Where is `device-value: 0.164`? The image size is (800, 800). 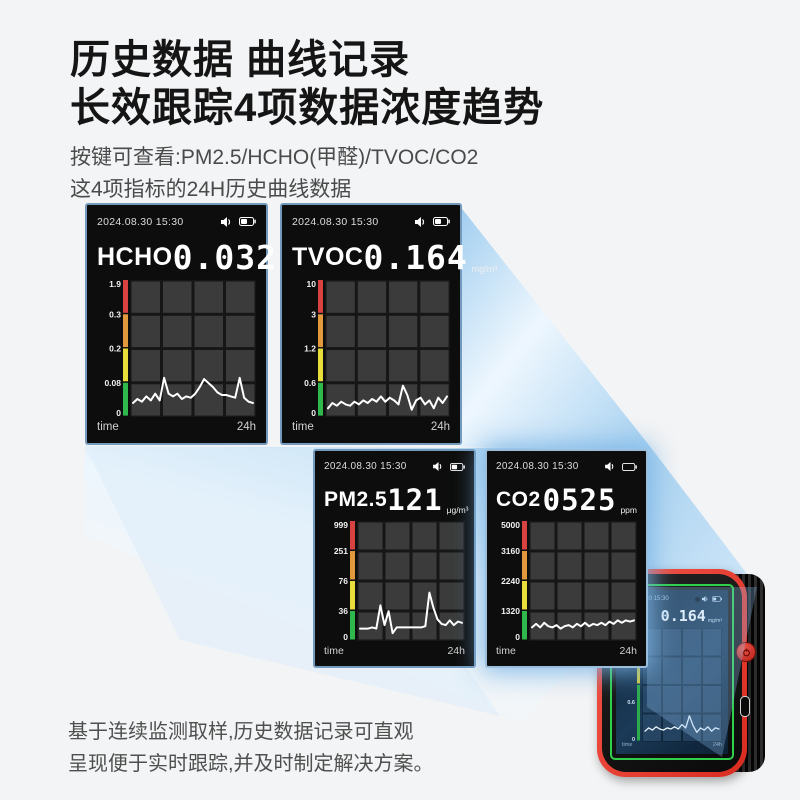
device-value: 0.164 is located at coordinates (683, 616).